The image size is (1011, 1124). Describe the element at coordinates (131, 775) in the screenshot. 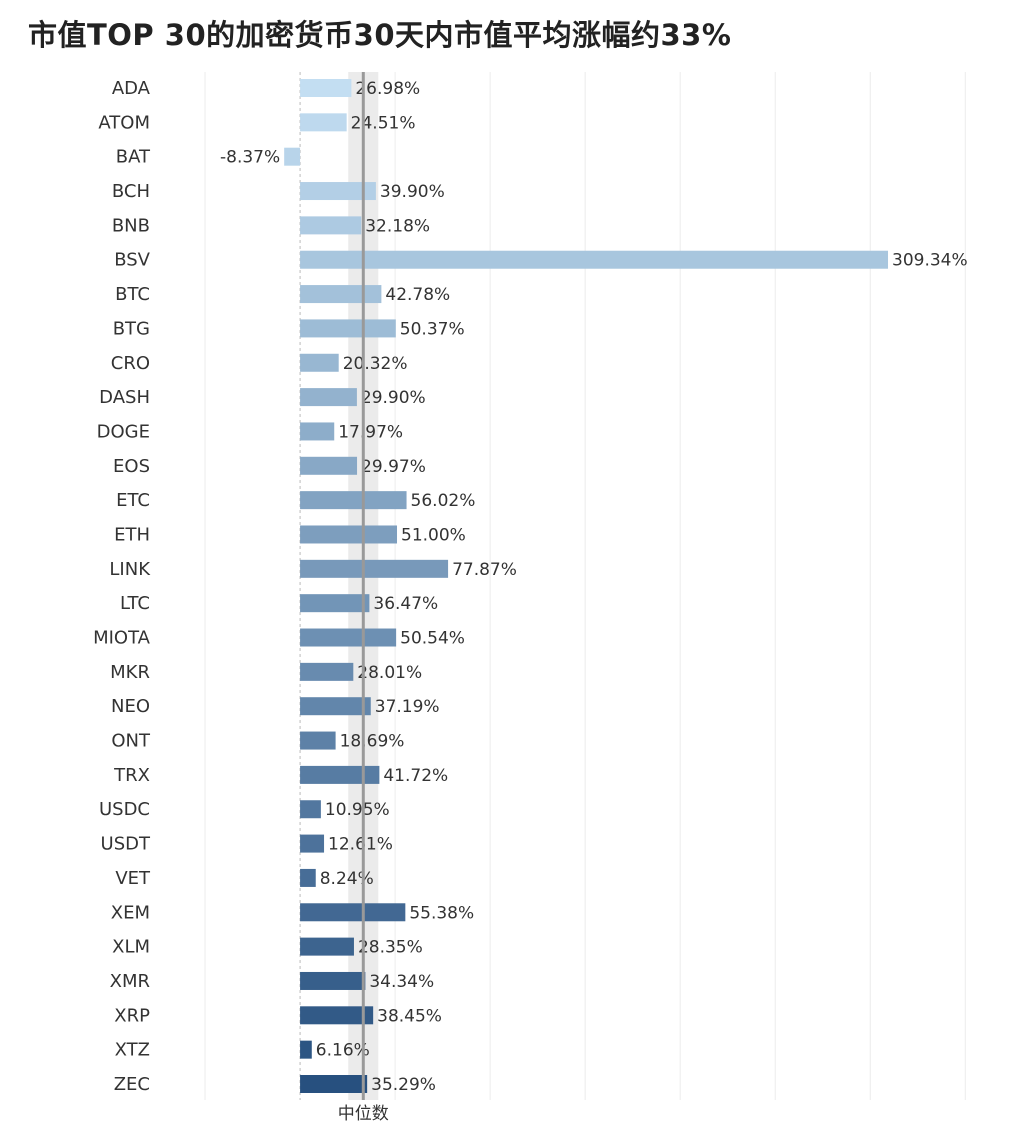

I see `category-label: TRX` at that location.